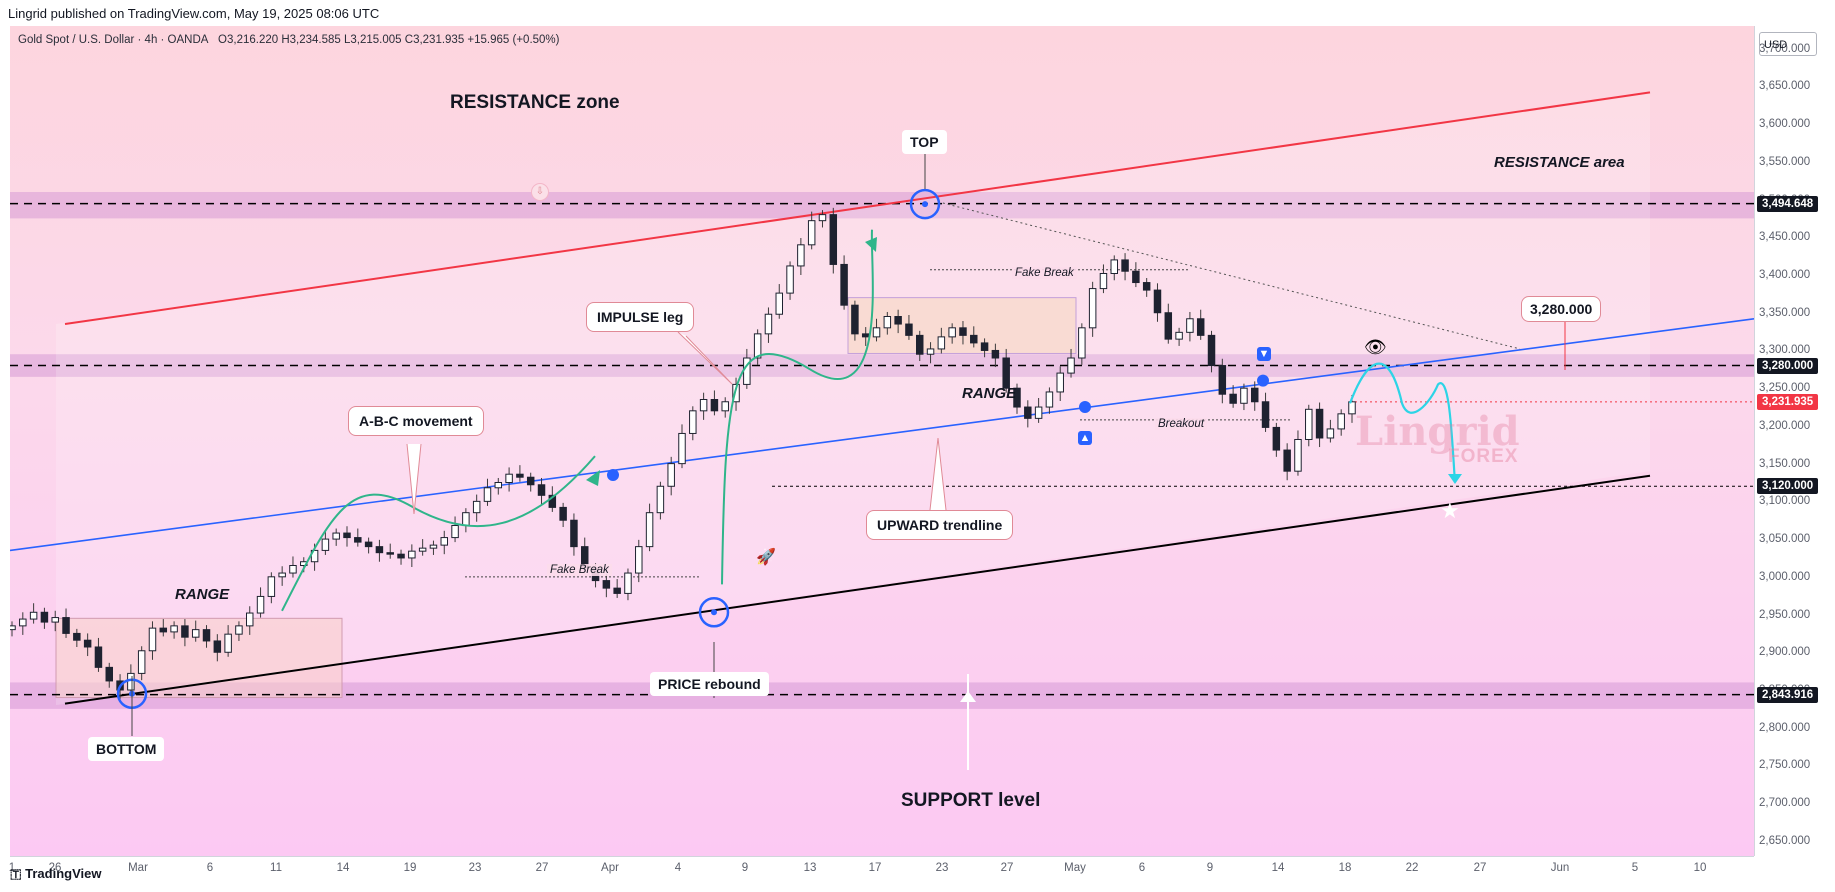 This screenshot has height=892, width=1835. What do you see at coordinates (1483, 456) in the screenshot?
I see `forex-watermark: FOREX` at bounding box center [1483, 456].